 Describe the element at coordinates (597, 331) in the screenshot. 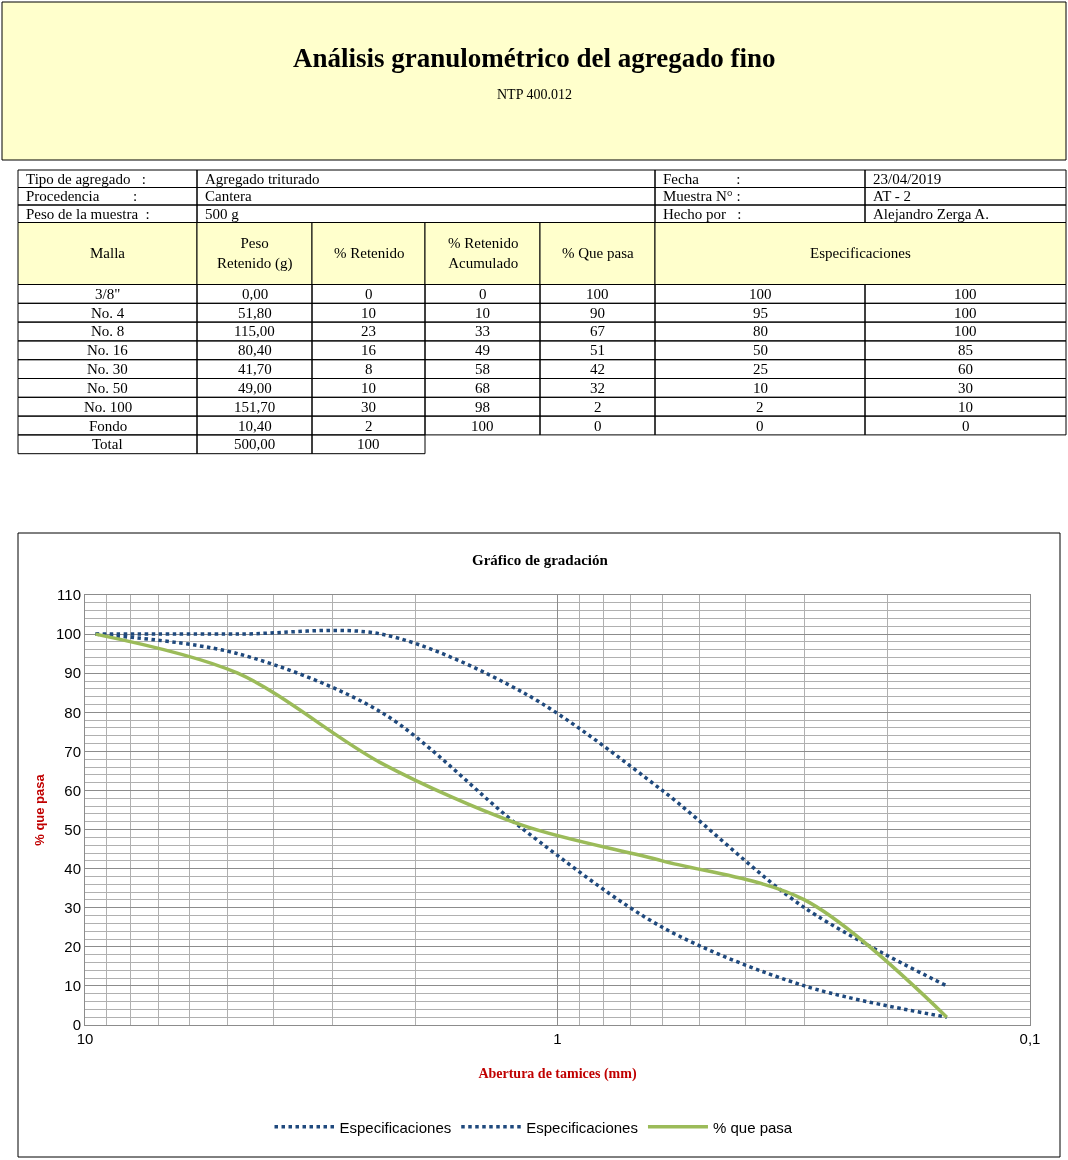

I see `text: 67` at that location.